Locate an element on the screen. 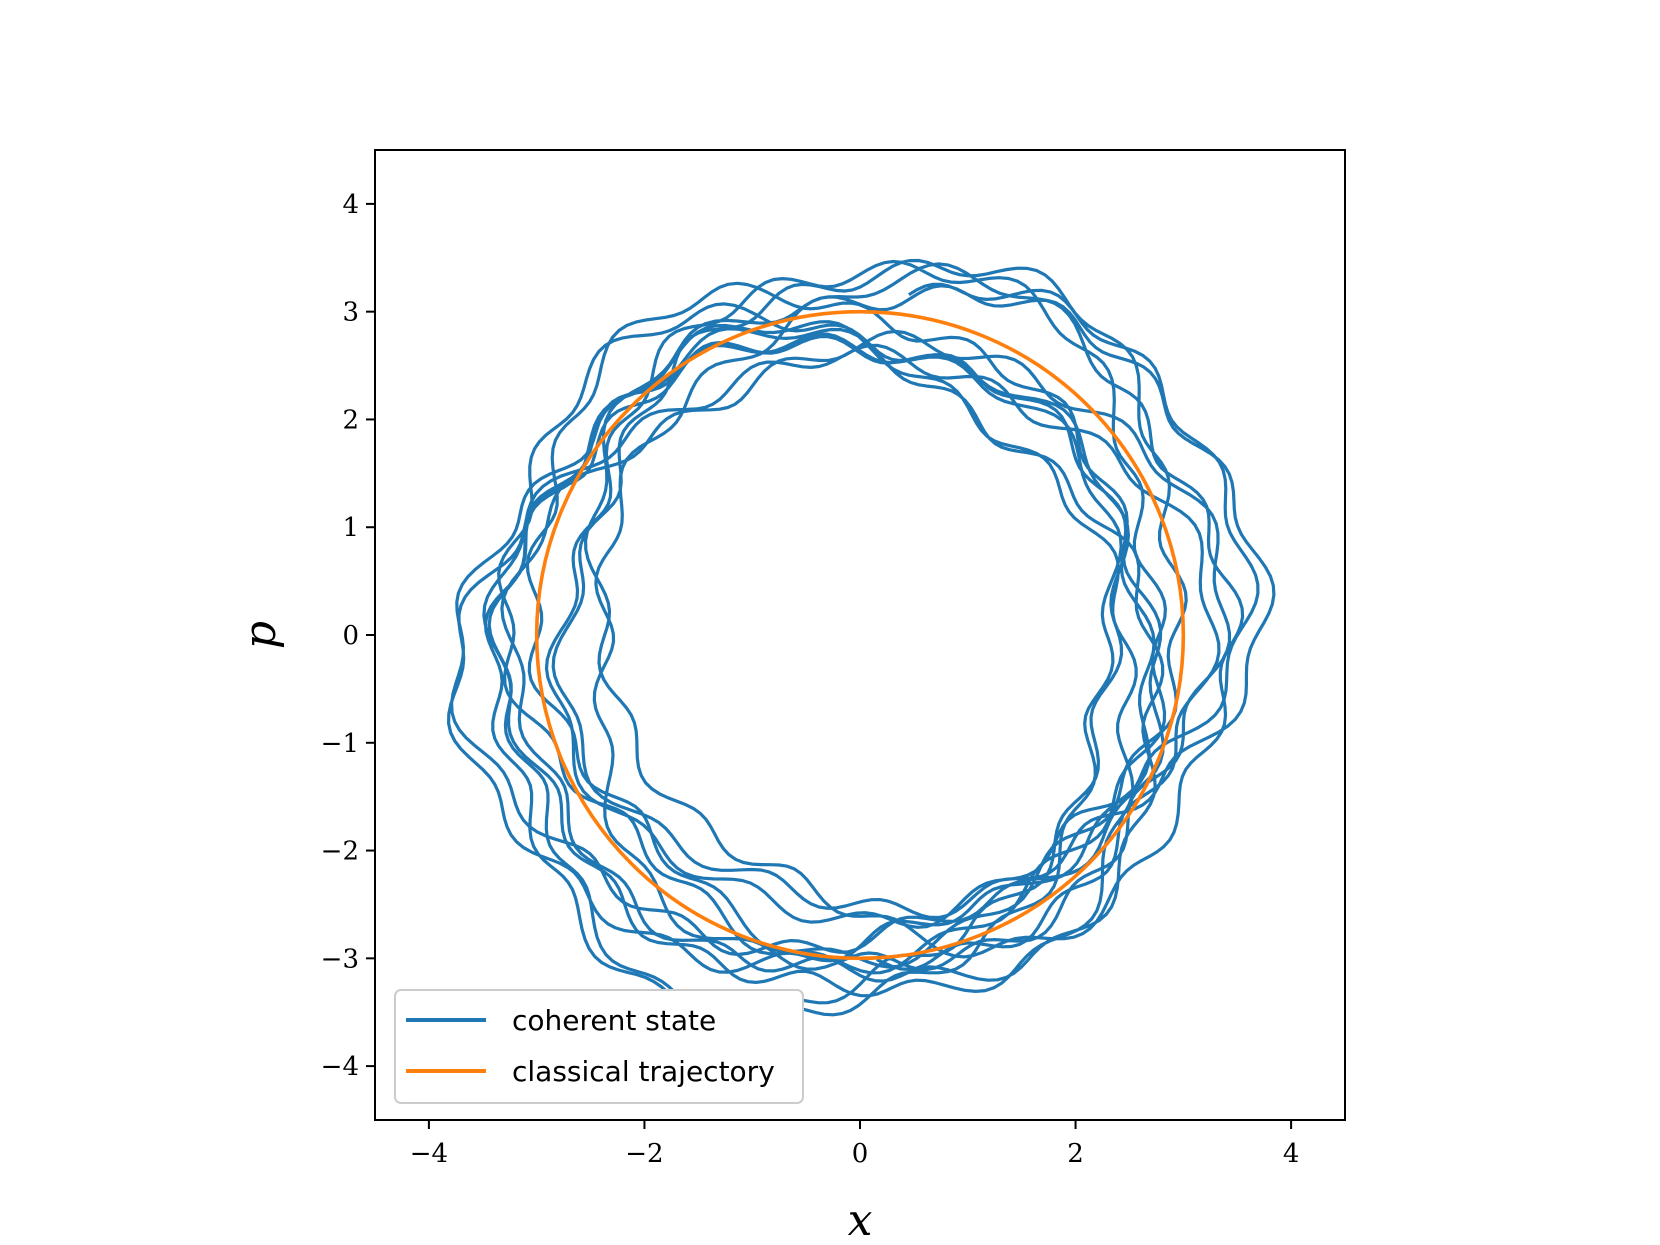  y-tick-label: 3 is located at coordinates (350, 313).